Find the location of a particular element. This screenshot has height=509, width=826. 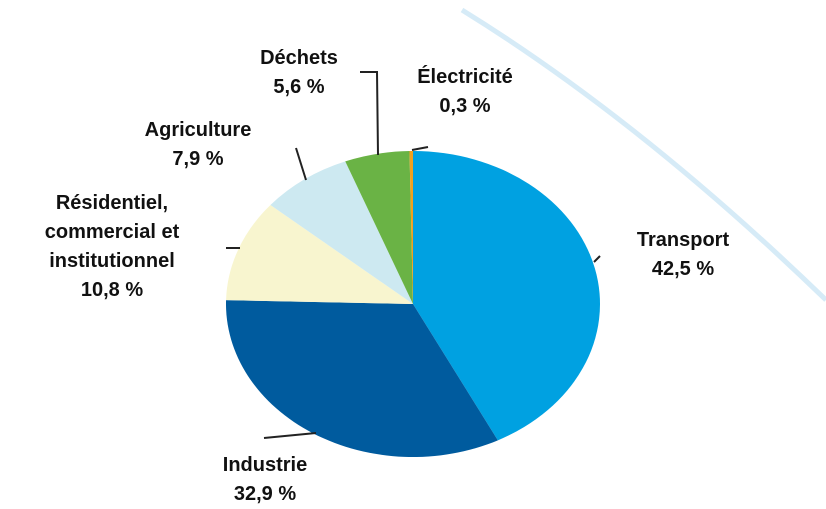

category-name: Agriculture is located at coordinates (198, 130).